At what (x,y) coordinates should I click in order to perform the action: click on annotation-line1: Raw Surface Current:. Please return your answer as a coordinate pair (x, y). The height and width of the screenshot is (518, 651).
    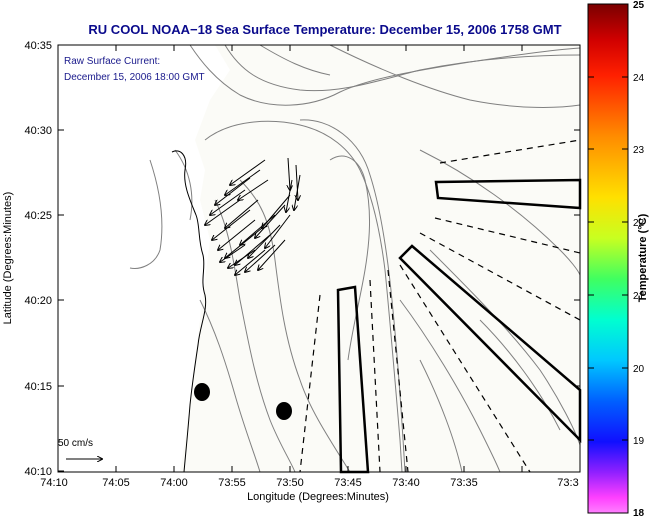
    Looking at the image, I should click on (112, 61).